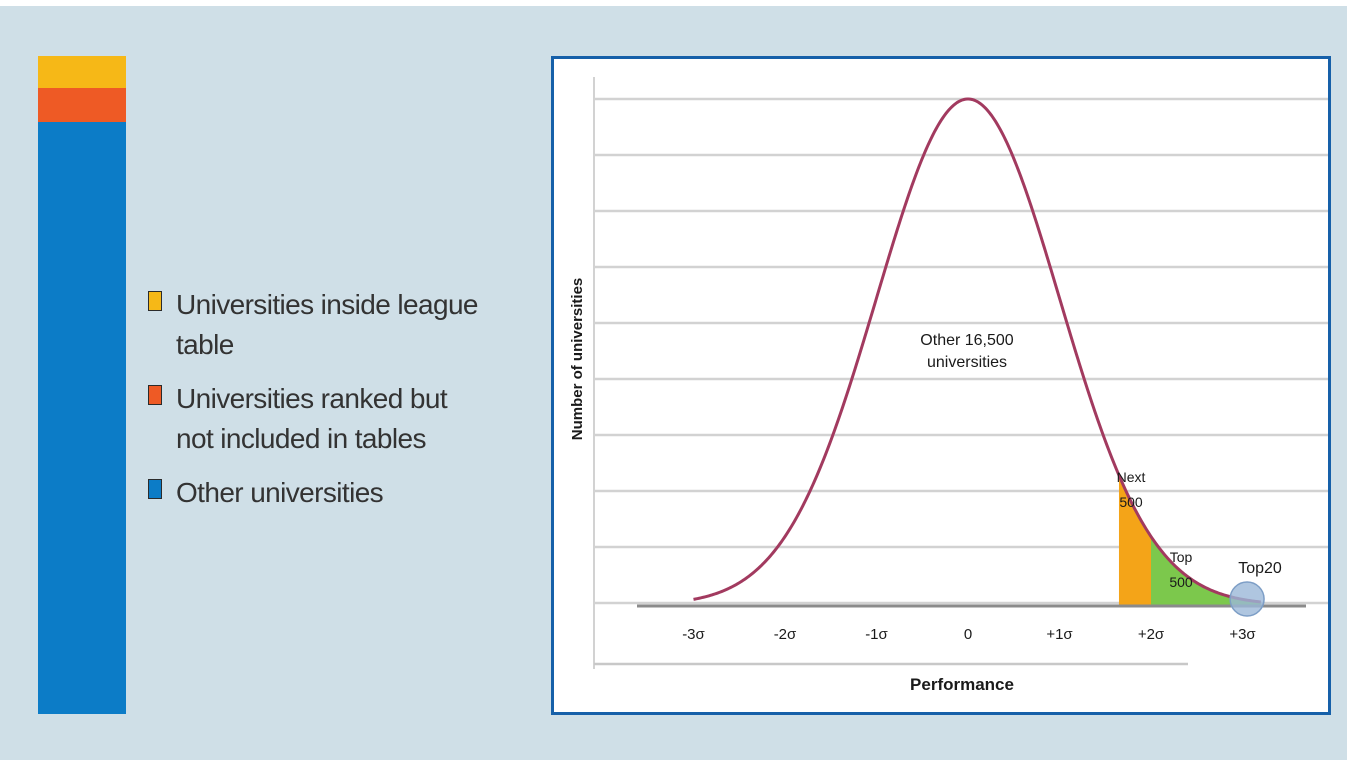 The width and height of the screenshot is (1347, 760). Describe the element at coordinates (1206, 570) in the screenshot. I see `top-500-region` at that location.